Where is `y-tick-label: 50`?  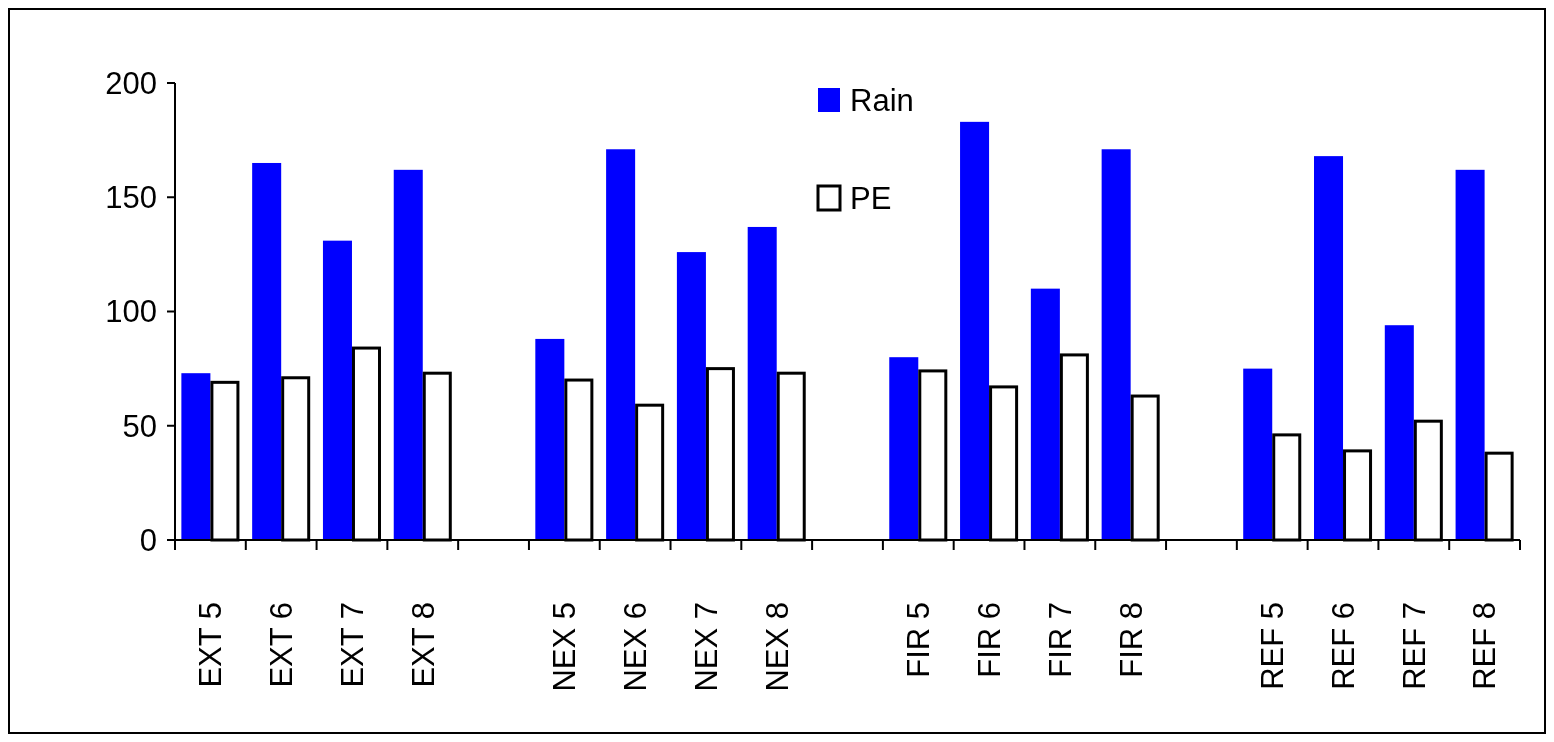 y-tick-label: 50 is located at coordinates (139, 426).